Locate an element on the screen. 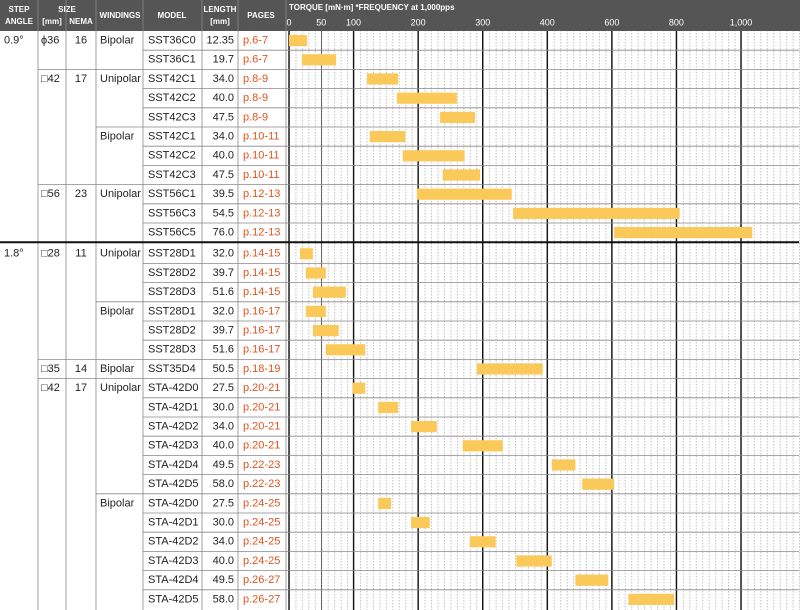 The image size is (800, 610). x-tick-label: 100 is located at coordinates (353, 22).